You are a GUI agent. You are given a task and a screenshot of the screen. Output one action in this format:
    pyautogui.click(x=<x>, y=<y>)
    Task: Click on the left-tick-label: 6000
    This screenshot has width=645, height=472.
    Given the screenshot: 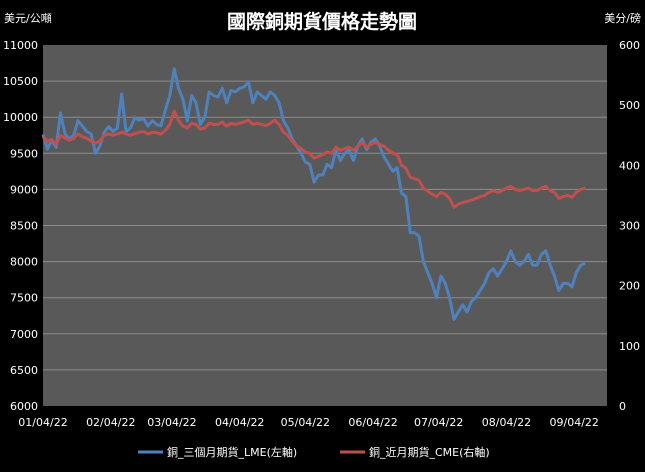 What is the action you would take?
    pyautogui.click(x=24, y=406)
    